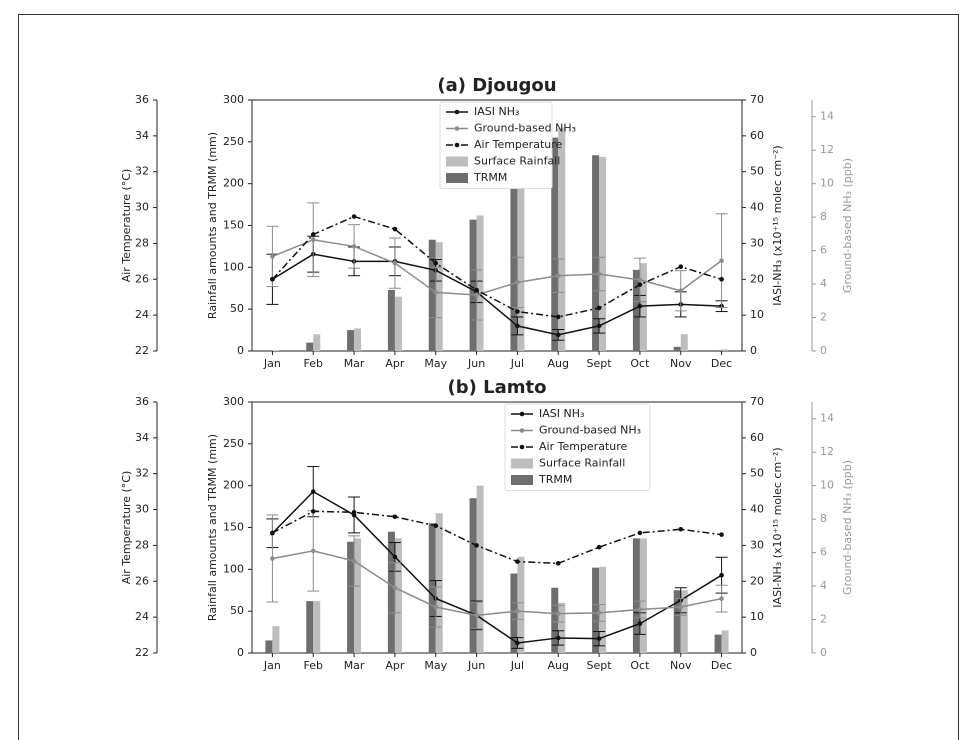  Describe the element at coordinates (233, 266) in the screenshot. I see `y-tick-label: 100` at that location.